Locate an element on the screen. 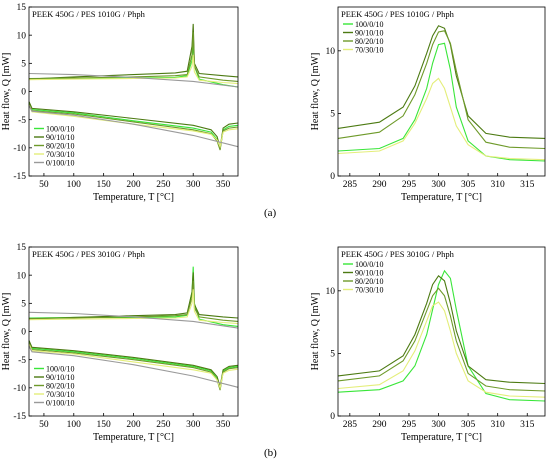 This screenshot has height=463, width=550. a-left-xtick-label: 100 is located at coordinates (74, 185).